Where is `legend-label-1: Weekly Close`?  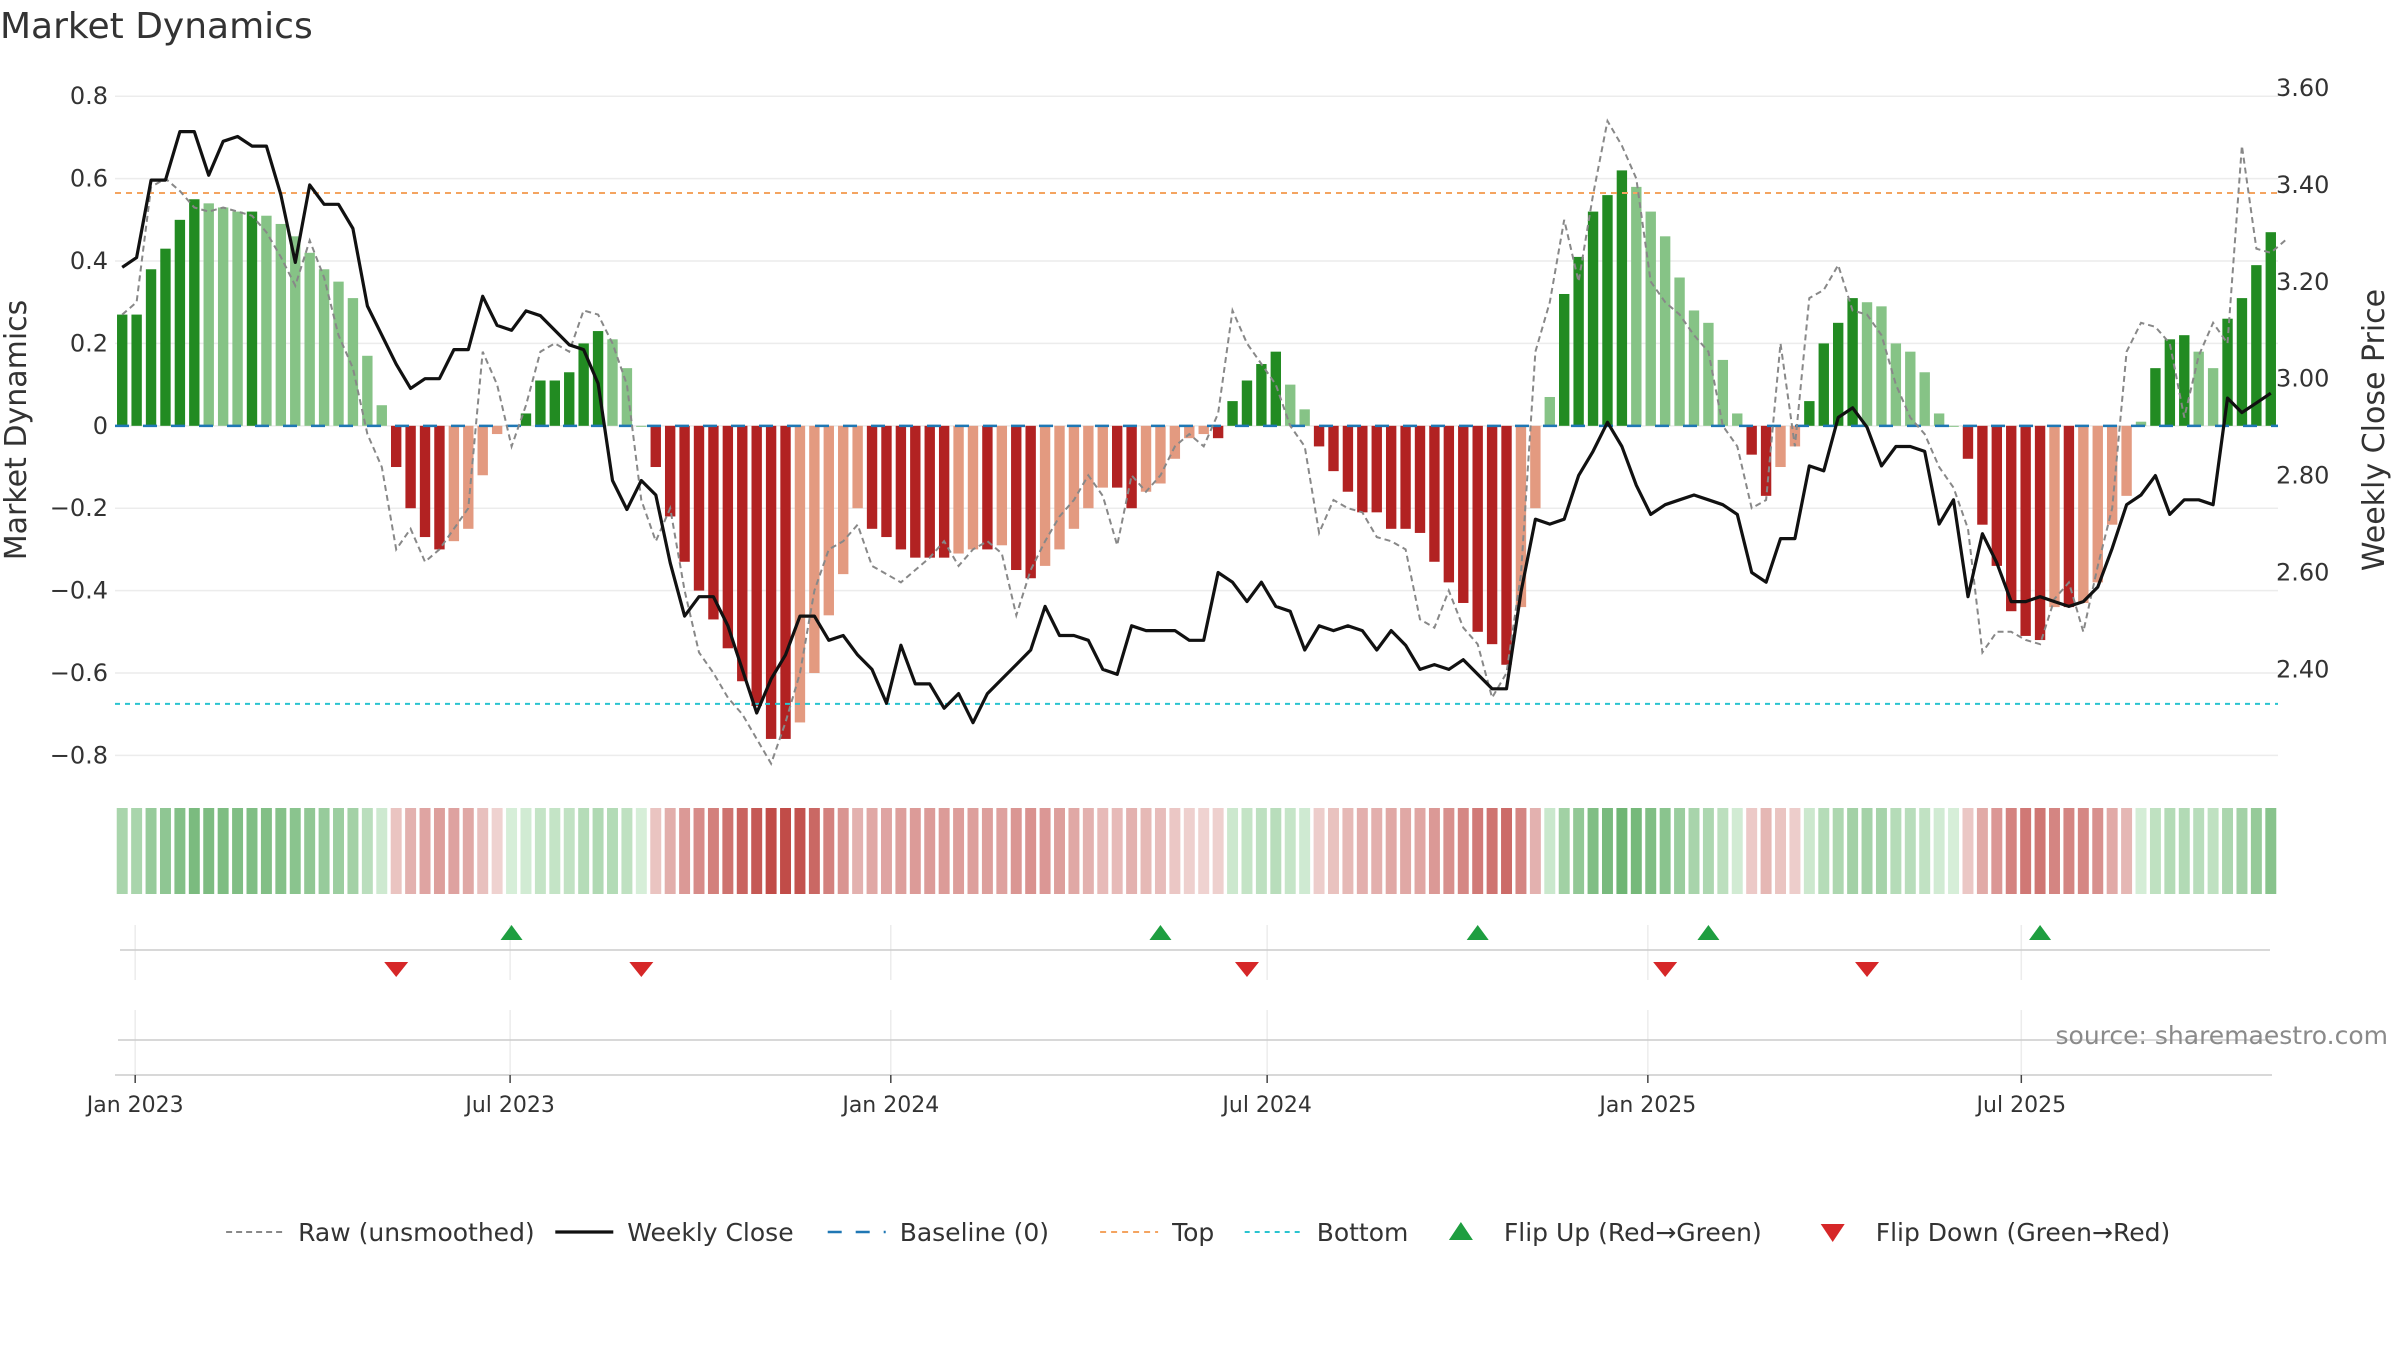
legend-label-1: Weekly Close is located at coordinates (710, 1232).